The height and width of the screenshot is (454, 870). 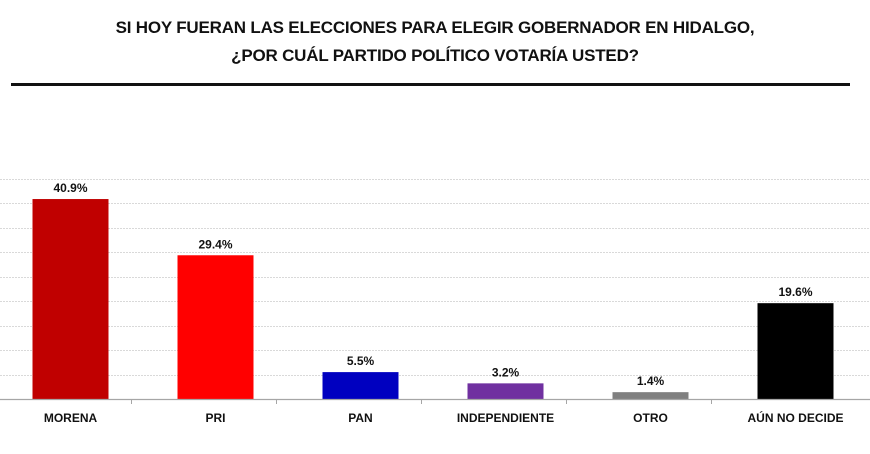 I want to click on data-label: 19.6%, so click(x=795, y=292).